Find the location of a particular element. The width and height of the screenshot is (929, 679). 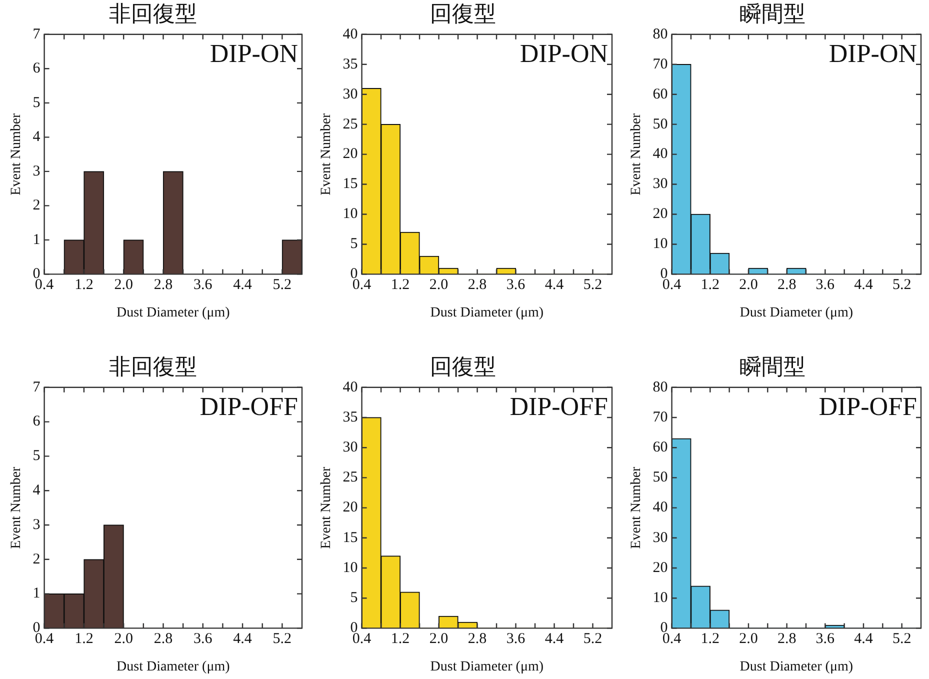

y-tick-label: 4 is located at coordinates (36, 137).